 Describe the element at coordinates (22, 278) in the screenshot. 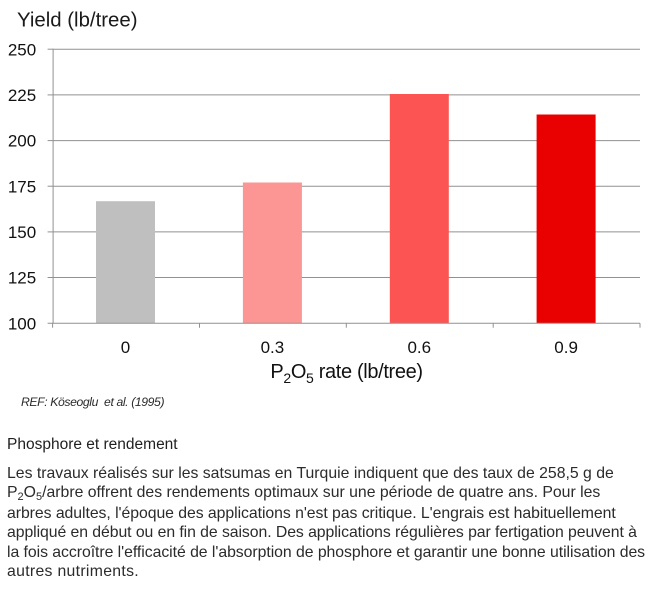

I see `svg-text: 125` at that location.